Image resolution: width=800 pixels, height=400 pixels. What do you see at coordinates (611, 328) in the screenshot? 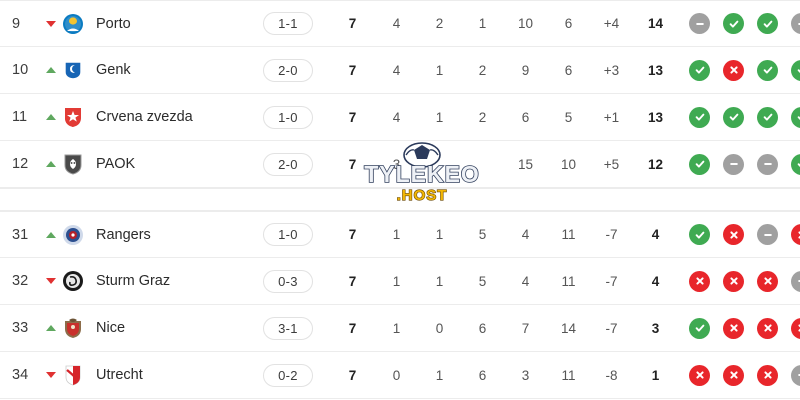
I see `goal-difference: -7` at bounding box center [611, 328].